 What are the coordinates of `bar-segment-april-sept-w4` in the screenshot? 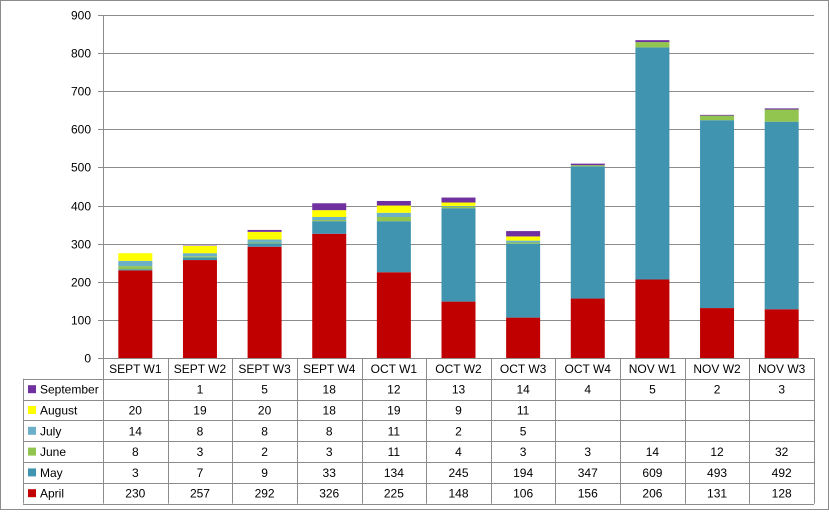 It's located at (329, 296).